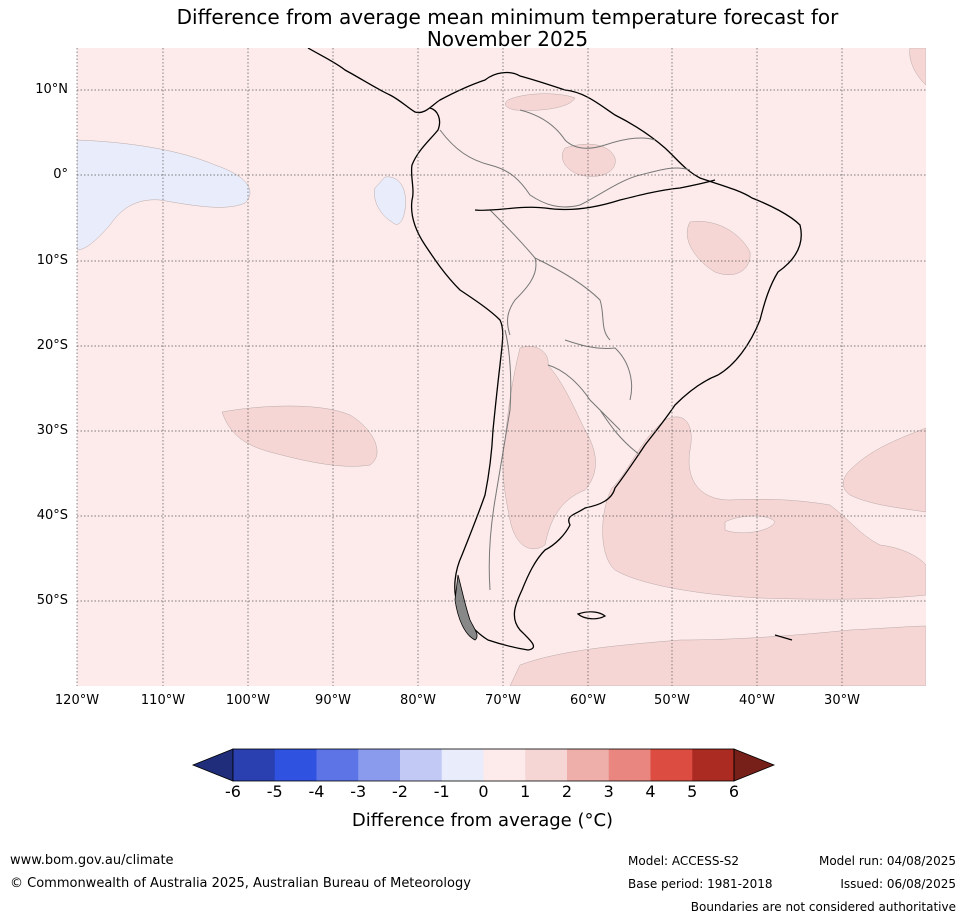 The width and height of the screenshot is (965, 919). What do you see at coordinates (503, 700) in the screenshot?
I see `lon-label-70w: 70°W` at bounding box center [503, 700].